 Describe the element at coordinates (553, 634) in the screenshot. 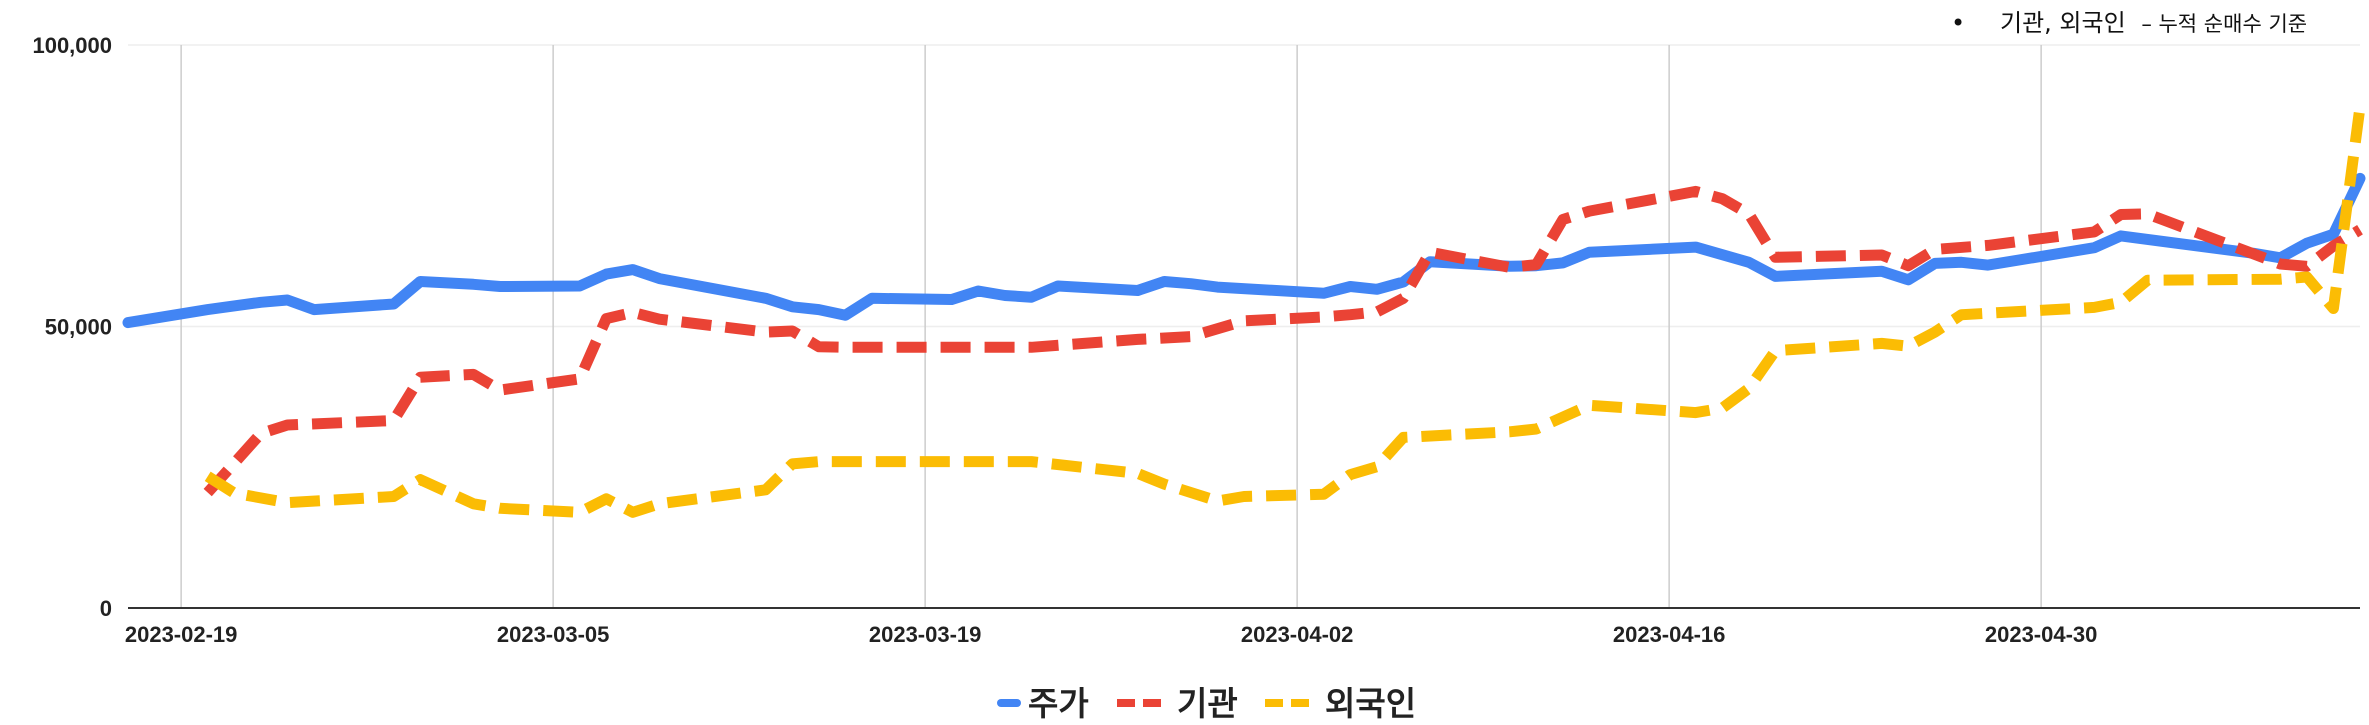

I see `x-tick-label: 2023-03-05` at that location.